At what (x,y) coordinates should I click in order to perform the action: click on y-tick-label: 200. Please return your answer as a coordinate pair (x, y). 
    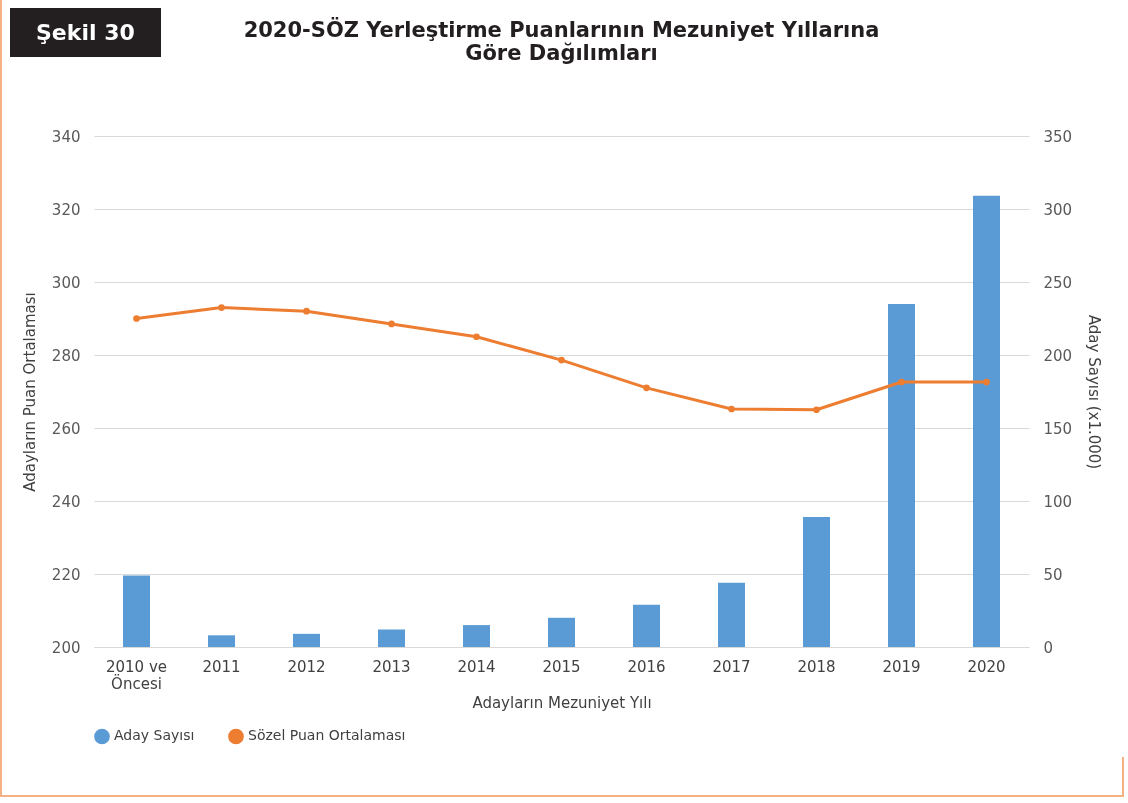
    Looking at the image, I should click on (66, 647).